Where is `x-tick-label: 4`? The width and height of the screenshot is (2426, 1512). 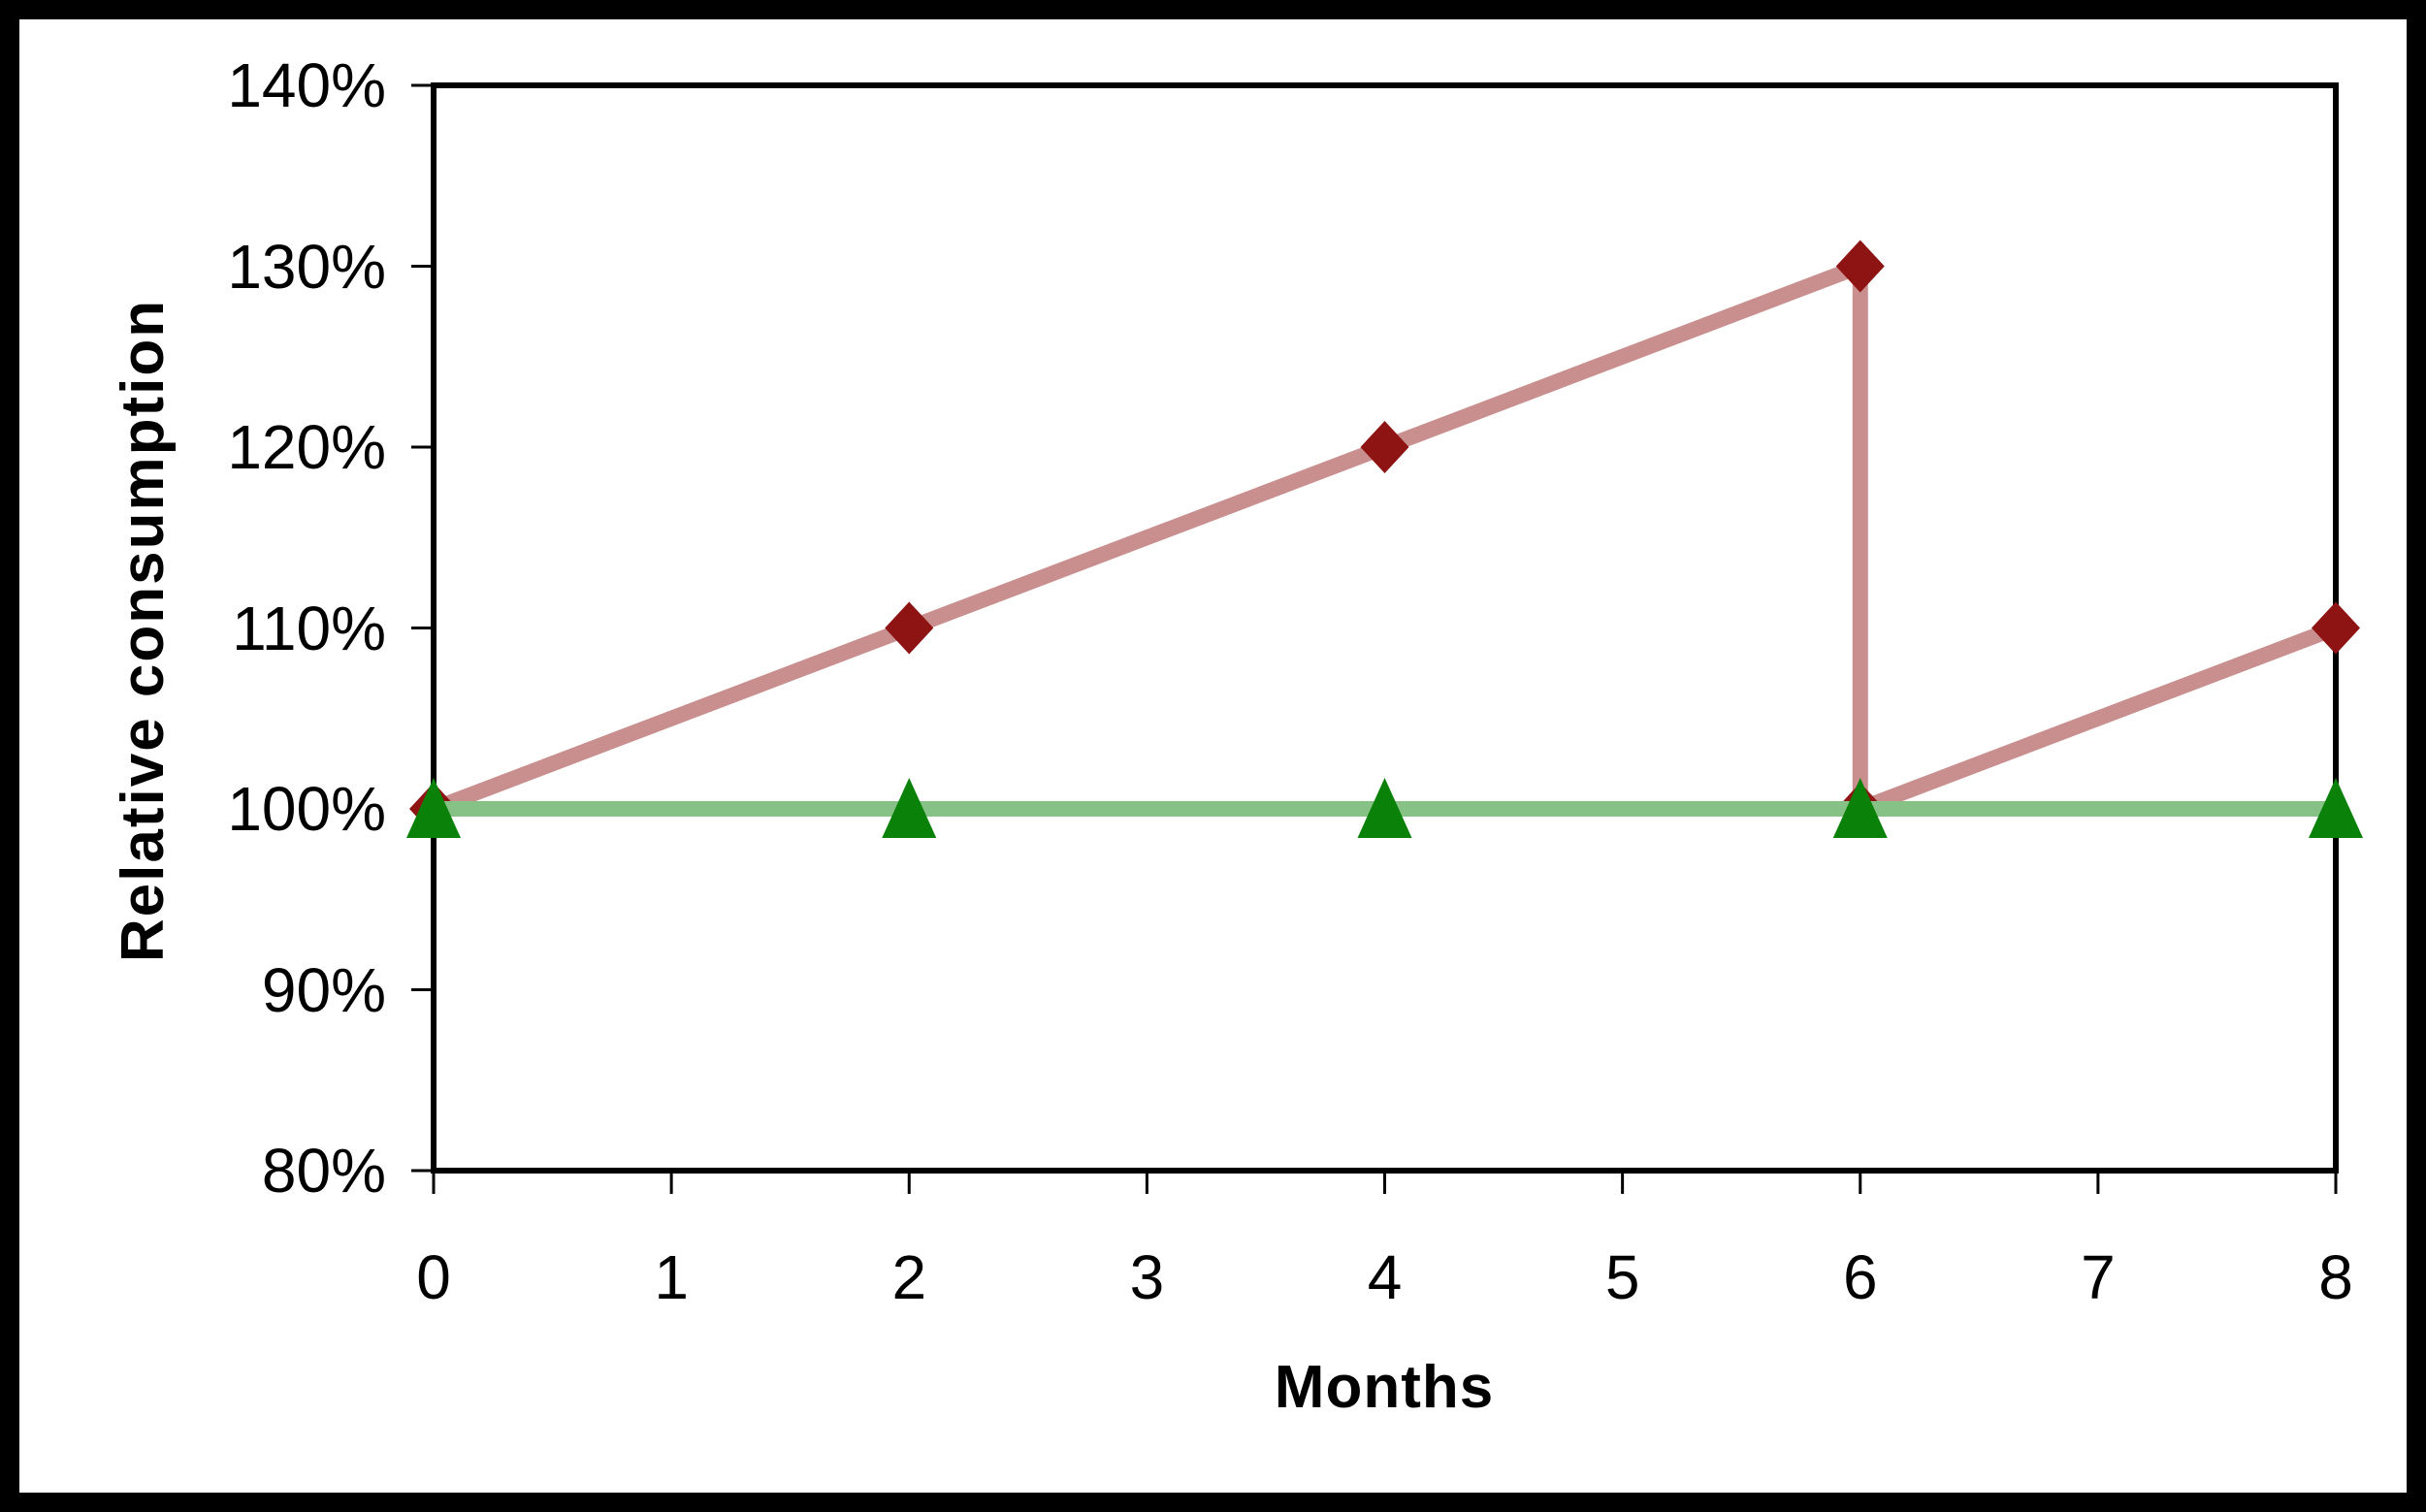 x-tick-label: 4 is located at coordinates (1385, 1277).